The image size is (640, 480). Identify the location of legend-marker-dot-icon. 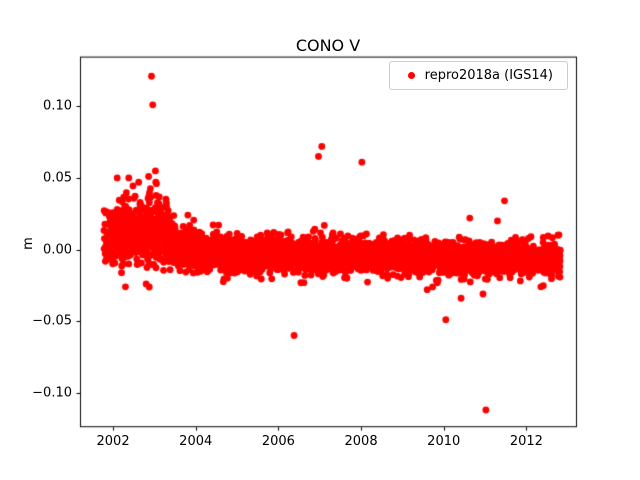
(411, 75).